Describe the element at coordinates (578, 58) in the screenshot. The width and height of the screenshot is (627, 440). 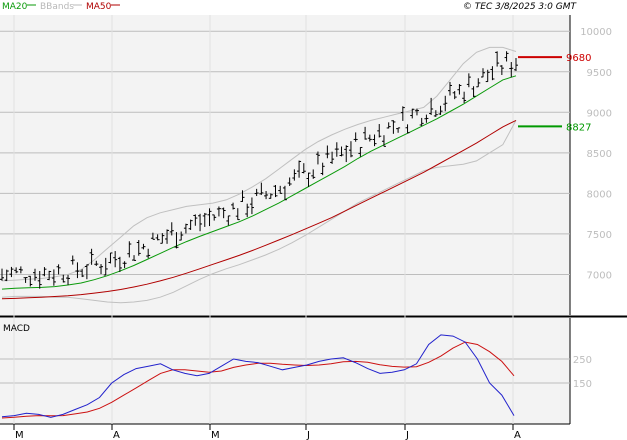
I see `price-level-label: 9680` at that location.